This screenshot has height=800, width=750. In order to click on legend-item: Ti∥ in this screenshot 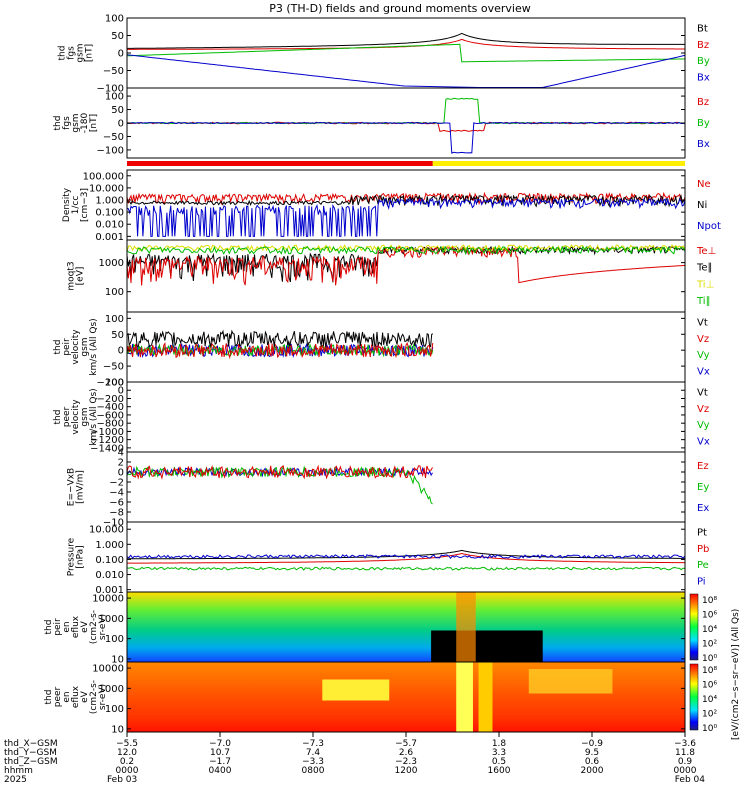, I will do `click(703, 301)`.